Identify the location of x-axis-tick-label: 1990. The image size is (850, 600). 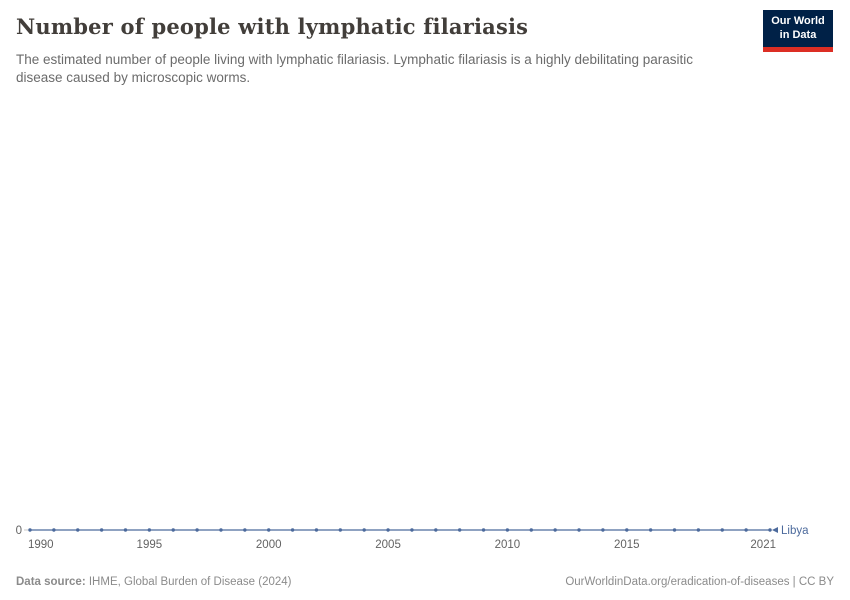
(41, 545).